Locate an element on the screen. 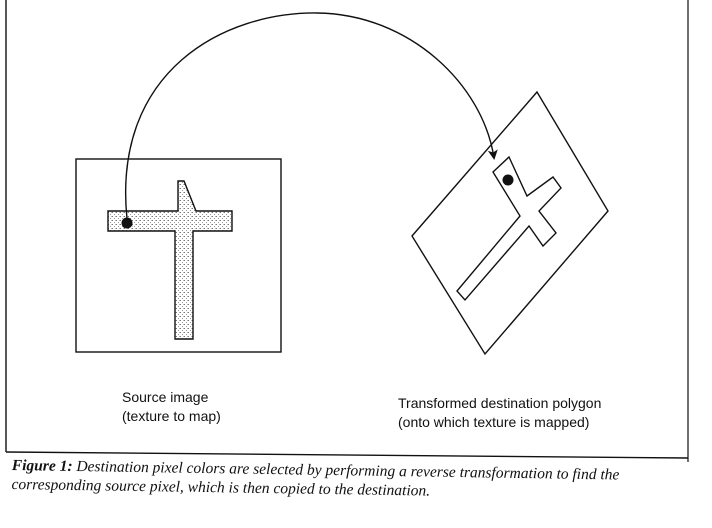 This screenshot has height=528, width=712. caption-rule is located at coordinates (347, 455).